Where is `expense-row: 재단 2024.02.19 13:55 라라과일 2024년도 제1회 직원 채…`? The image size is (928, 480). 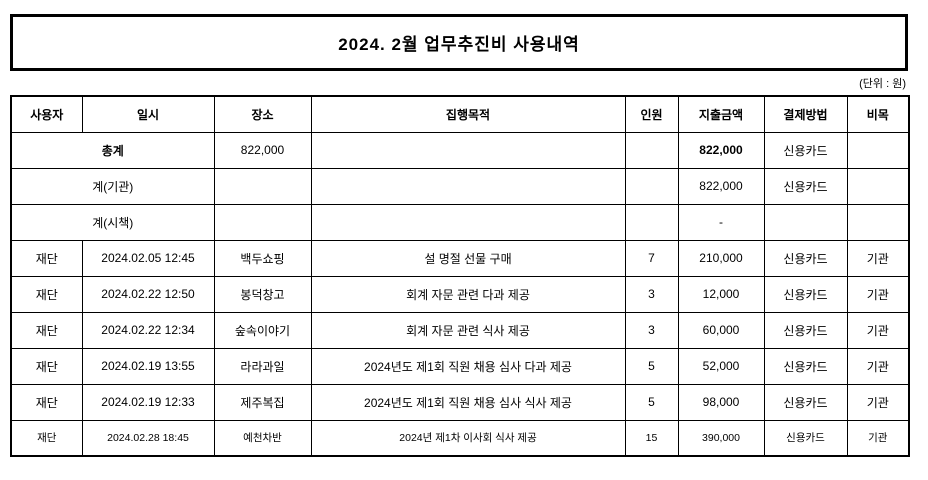
expense-row: 재단 2024.02.19 13:55 라라과일 2024년도 제1회 직원 채… is located at coordinates (460, 366).